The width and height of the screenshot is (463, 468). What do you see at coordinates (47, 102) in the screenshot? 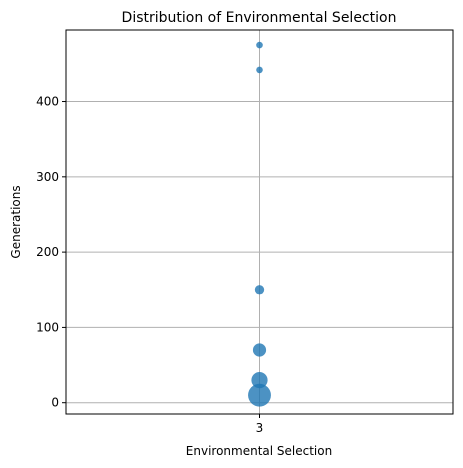
I see `y-tick-label: 400` at bounding box center [47, 102].